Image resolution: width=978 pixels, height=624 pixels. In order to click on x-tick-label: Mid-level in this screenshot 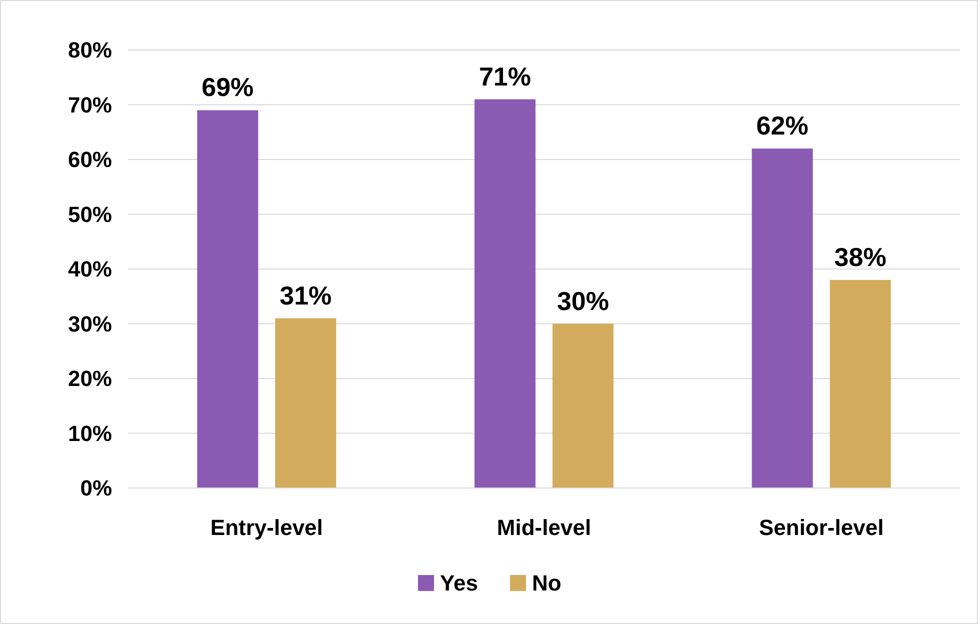, I will do `click(544, 527)`.